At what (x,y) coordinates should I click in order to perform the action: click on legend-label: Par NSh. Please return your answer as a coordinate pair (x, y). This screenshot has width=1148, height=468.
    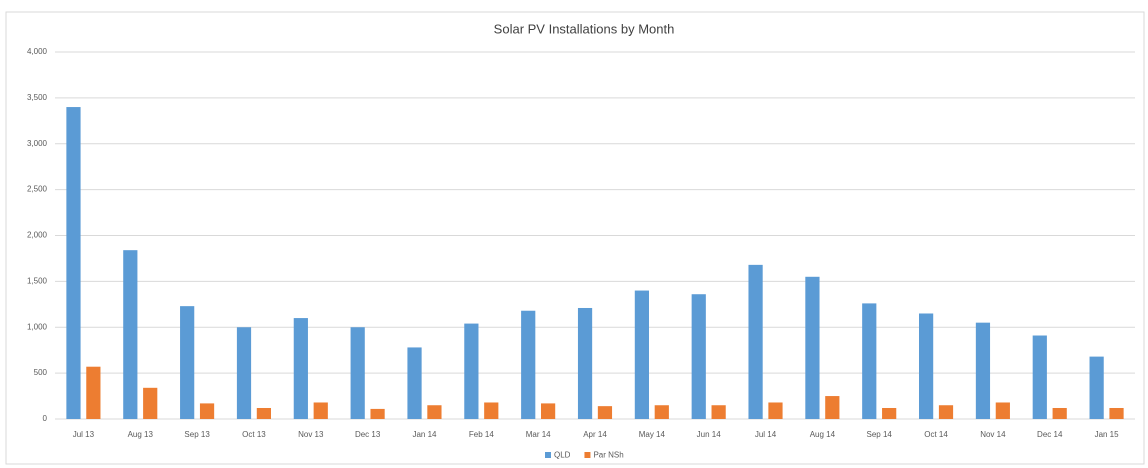
    Looking at the image, I should click on (608, 455).